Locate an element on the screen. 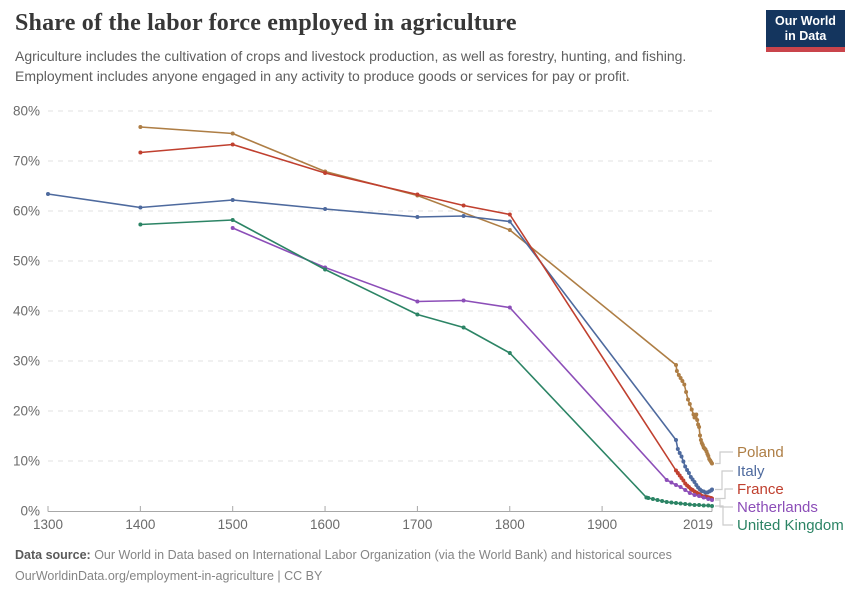  x-axis-tick-label: 2019 is located at coordinates (698, 524).